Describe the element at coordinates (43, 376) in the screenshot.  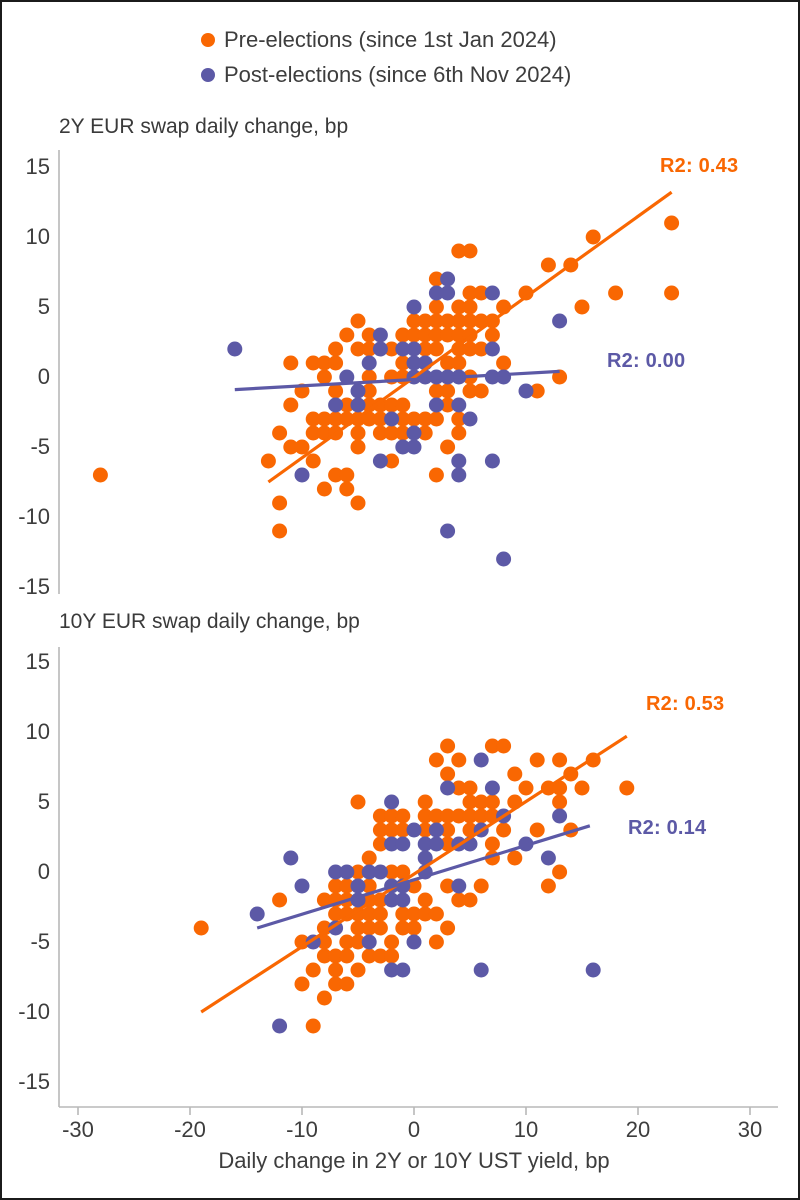
I see `y-tick-label: 0` at that location.